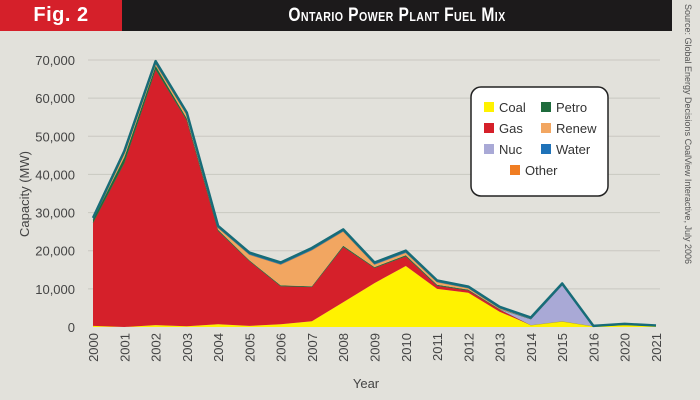 The image size is (700, 400). I want to click on x-tick-label: 2001, so click(124, 347).